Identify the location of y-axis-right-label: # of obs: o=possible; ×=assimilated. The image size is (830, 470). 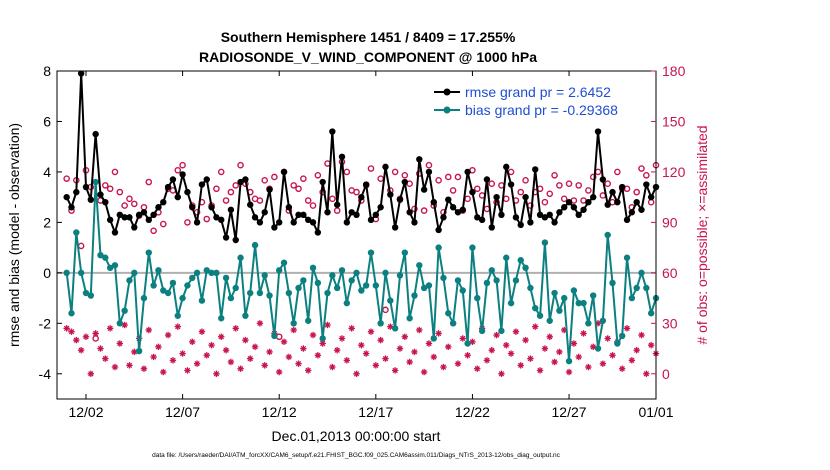
(702, 234).